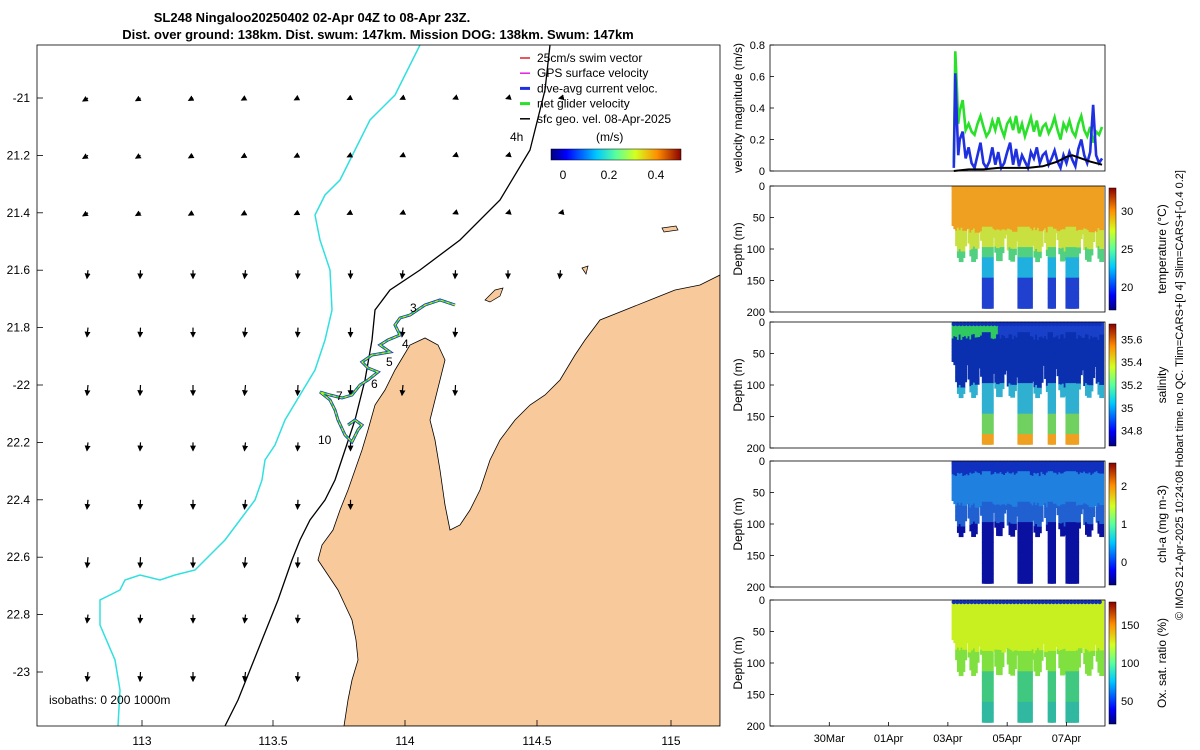 The image size is (1200, 750). What do you see at coordinates (759, 494) in the screenshot?
I see `section-y-tick-label: 50` at bounding box center [759, 494].